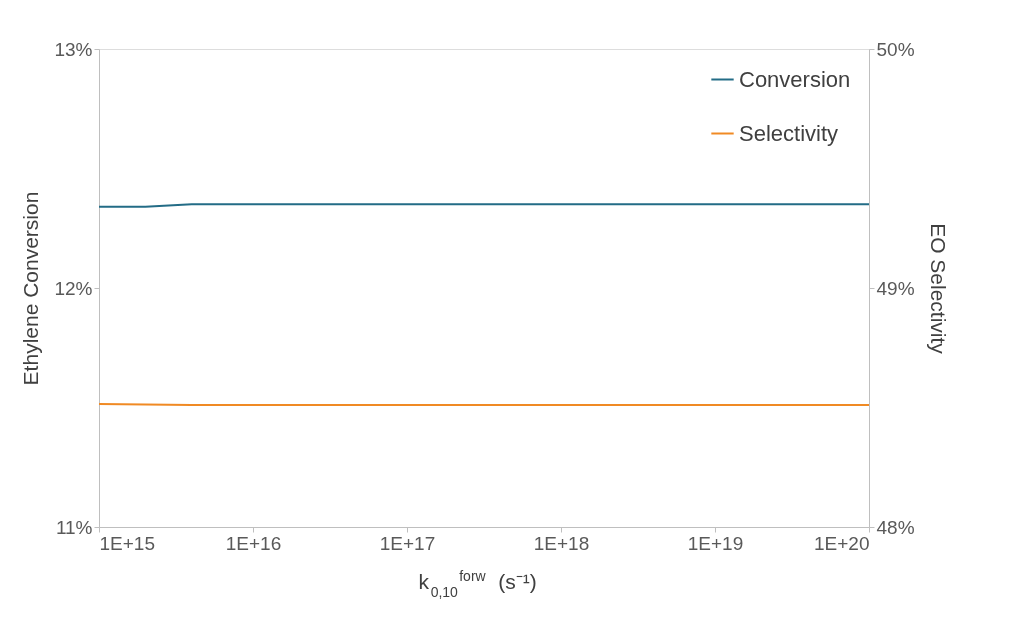 This screenshot has width=1014, height=632. I want to click on y-tick-label: 11%, so click(74, 527).